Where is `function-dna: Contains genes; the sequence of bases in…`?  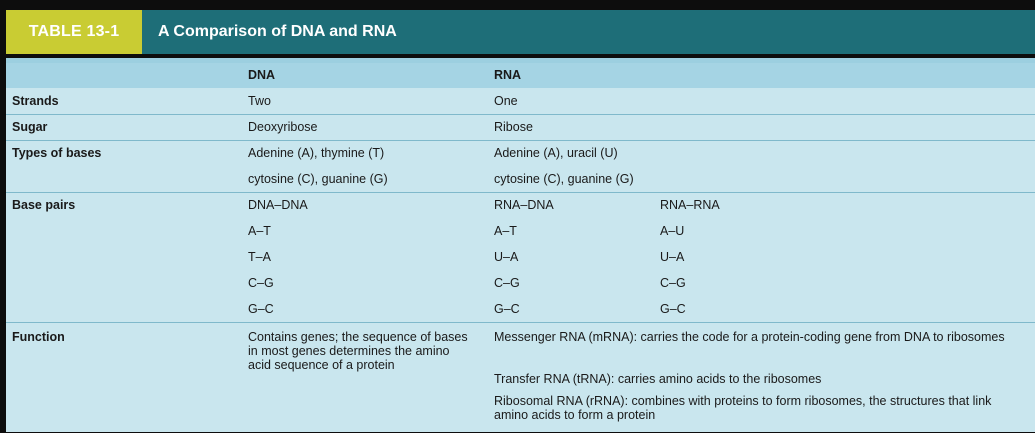
function-dna: Contains genes; the sequence of bases in… is located at coordinates (358, 351).